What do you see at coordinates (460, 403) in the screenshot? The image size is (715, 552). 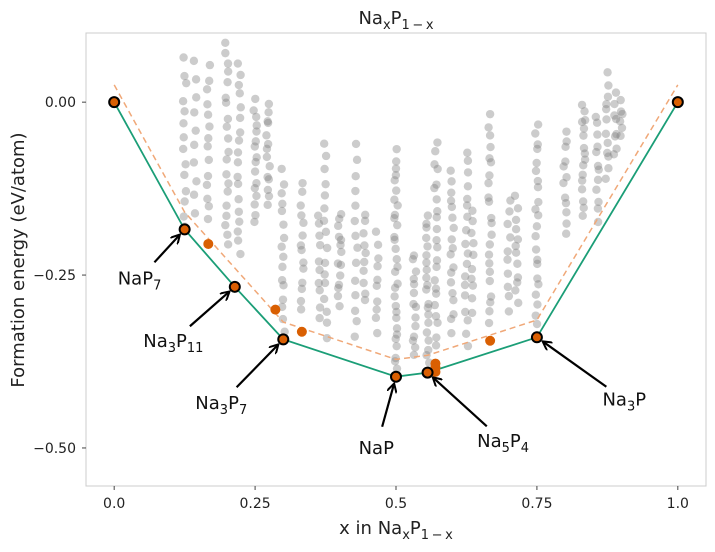 I see `annotation-arrow` at bounding box center [460, 403].